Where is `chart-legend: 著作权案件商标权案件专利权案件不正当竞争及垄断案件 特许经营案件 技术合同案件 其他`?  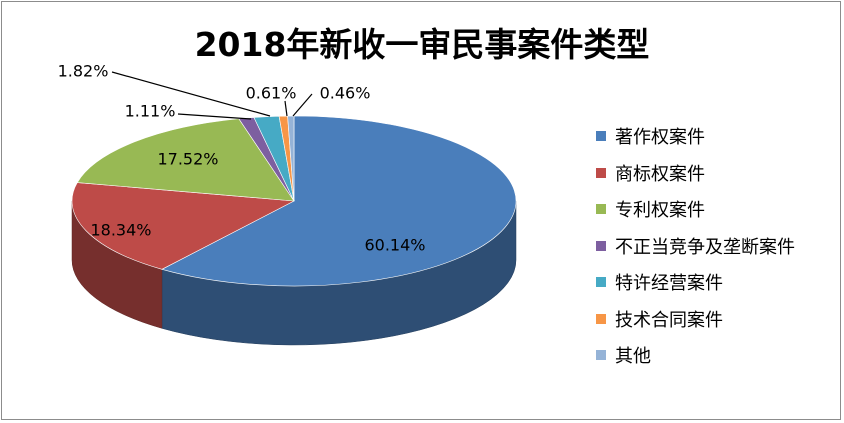 chart-legend: 著作权案件商标权案件专利权案件不正当竞争及垄断案件 特许经营案件 技术合同案件 其他 is located at coordinates (695, 246).